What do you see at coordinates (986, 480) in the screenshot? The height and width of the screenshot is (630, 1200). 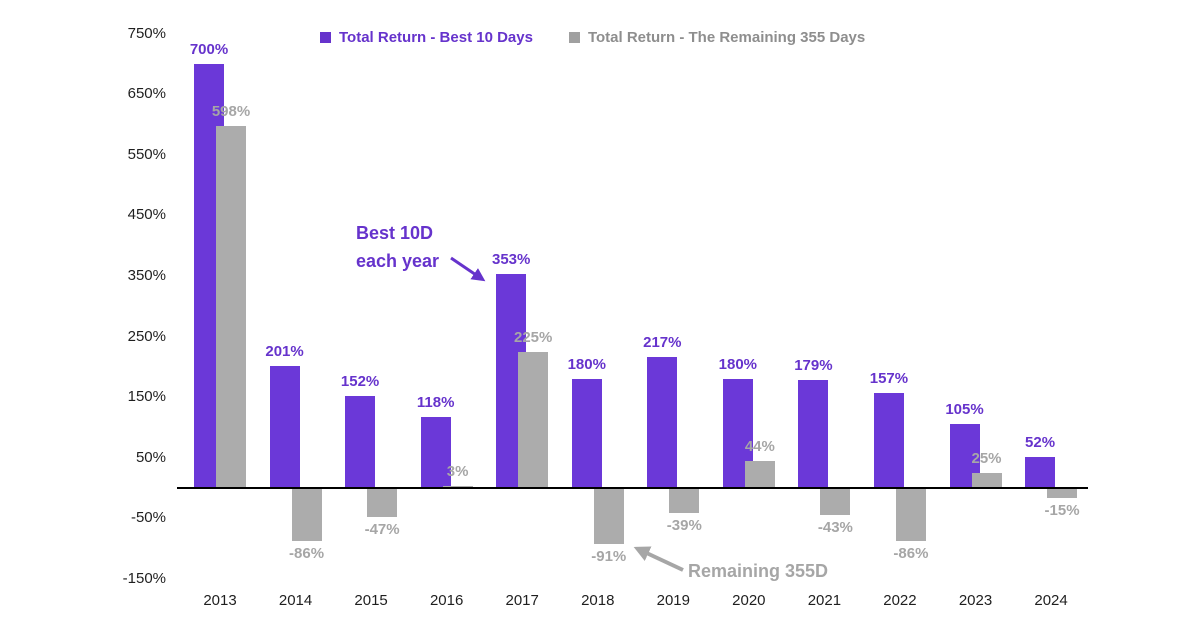 I see `bar-remaining-2023` at bounding box center [986, 480].